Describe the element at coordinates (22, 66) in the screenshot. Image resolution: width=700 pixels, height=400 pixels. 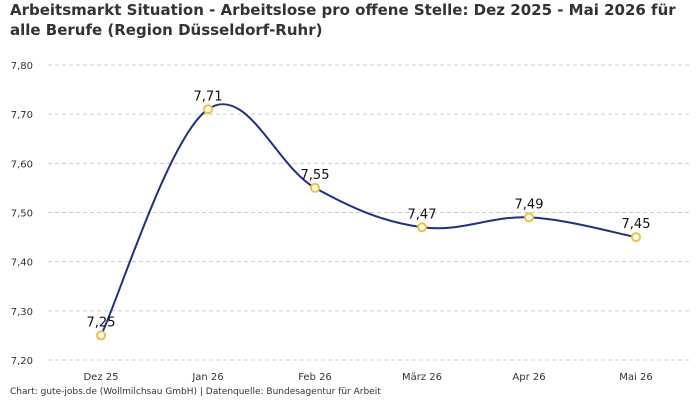
I see `y-tick-label: 7,80` at that location.